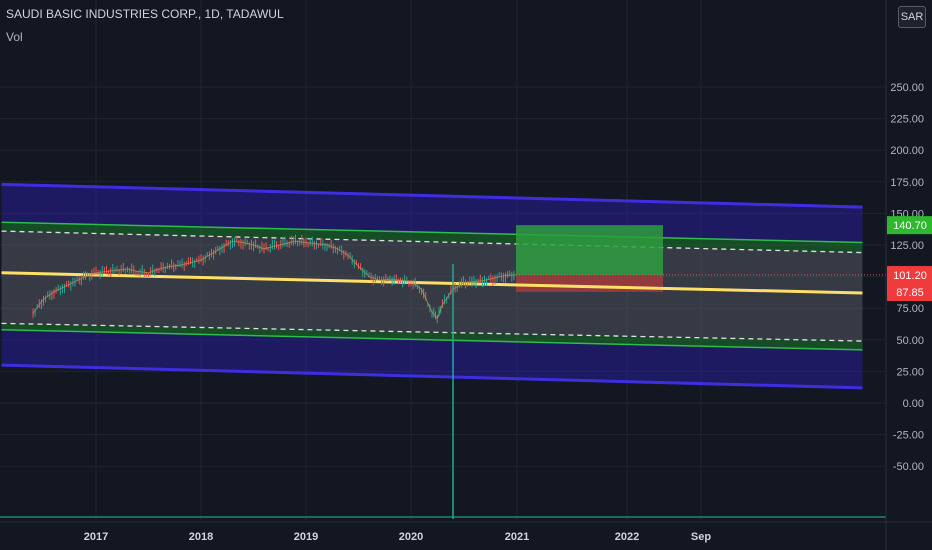 This screenshot has width=932, height=550. I want to click on time-axis-tick-label: 2022, so click(627, 537).